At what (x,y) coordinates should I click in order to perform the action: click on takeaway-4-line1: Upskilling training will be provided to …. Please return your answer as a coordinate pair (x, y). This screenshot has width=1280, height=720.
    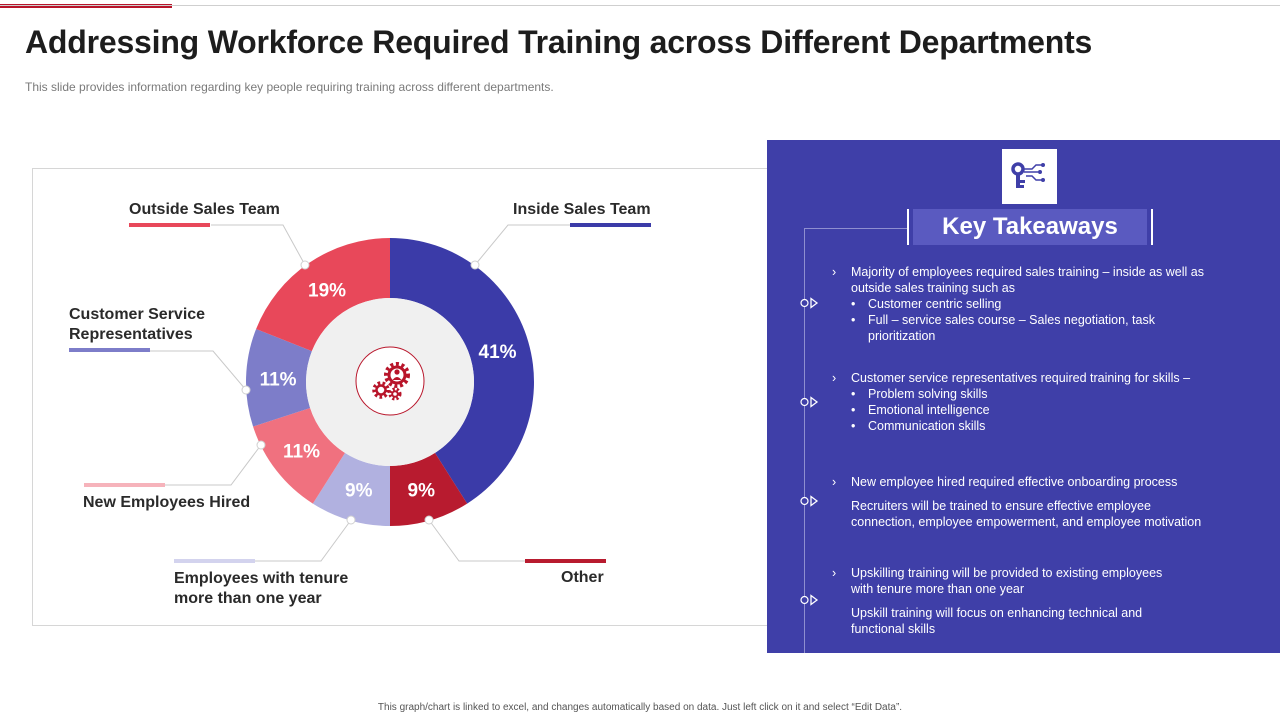
    Looking at the image, I should click on (1007, 573).